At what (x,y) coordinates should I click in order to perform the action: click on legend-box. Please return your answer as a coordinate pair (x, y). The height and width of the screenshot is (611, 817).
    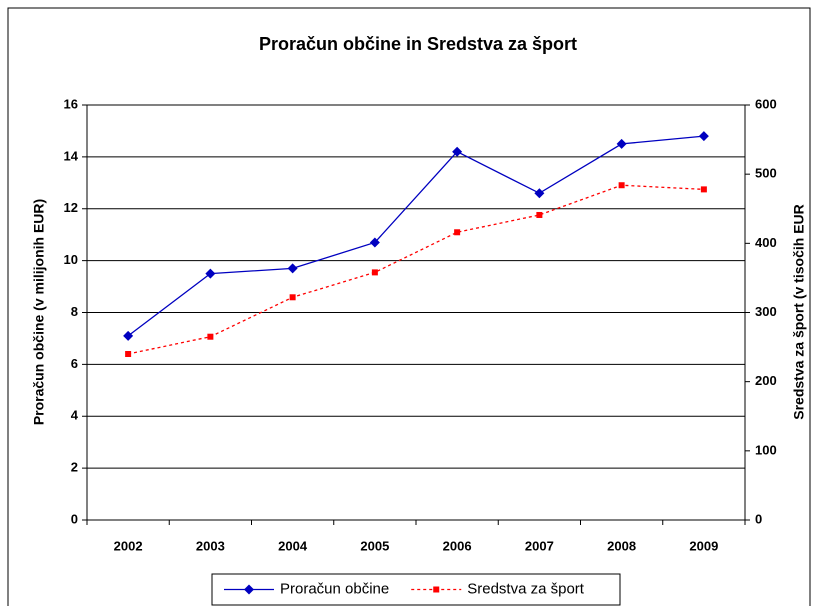
    Looking at the image, I should click on (416, 589).